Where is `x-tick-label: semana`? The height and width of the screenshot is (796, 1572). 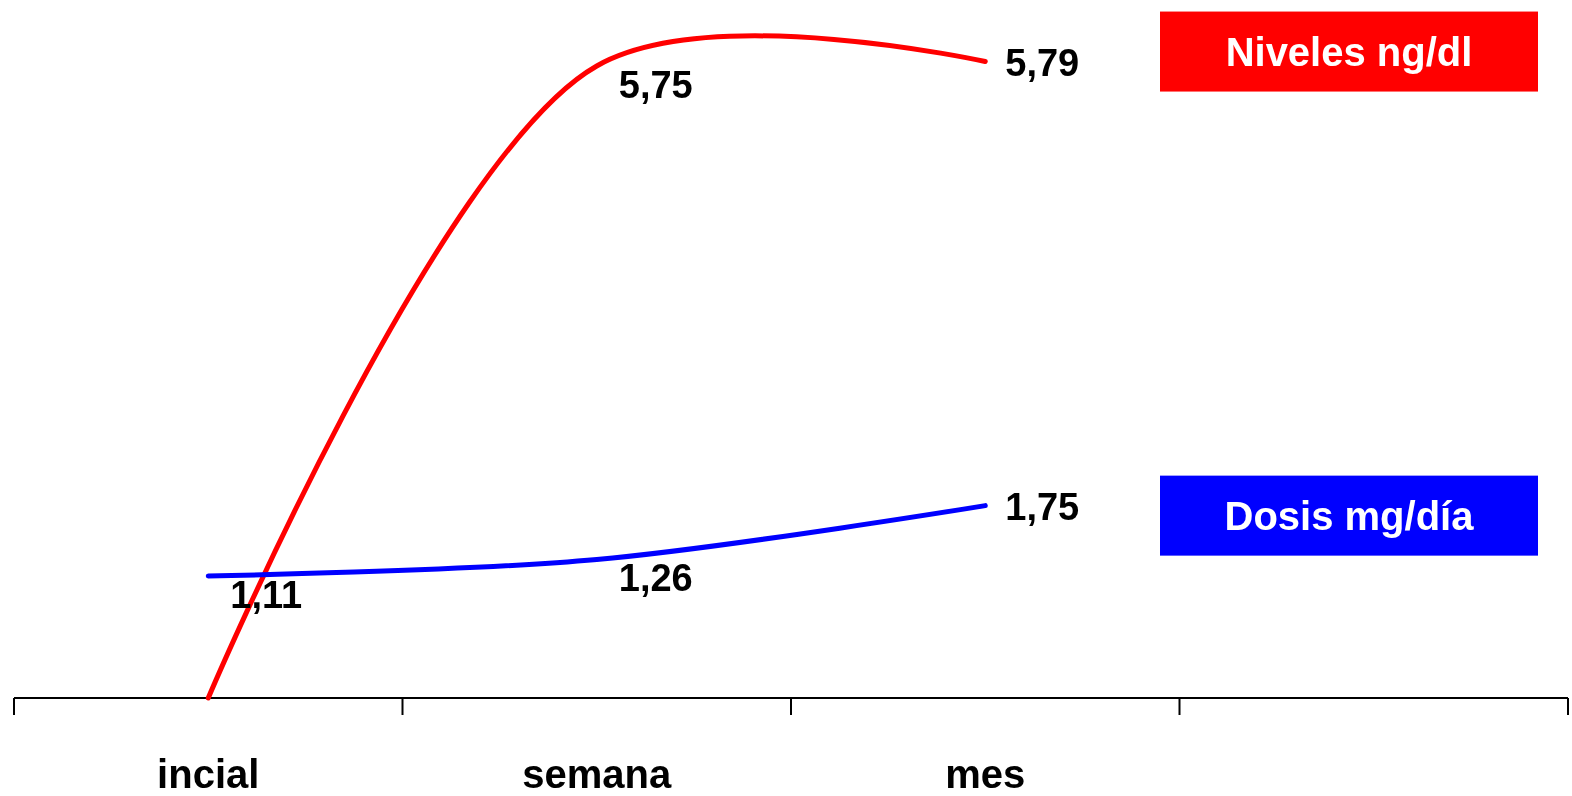 x-tick-label: semana is located at coordinates (597, 774).